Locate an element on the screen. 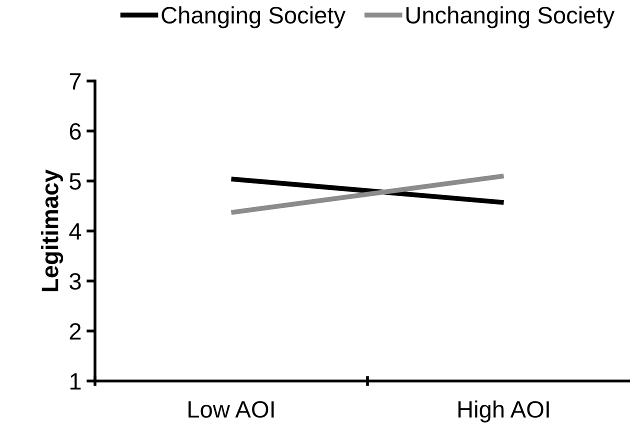 This screenshot has height=439, width=630. y-tick-label: 3 is located at coordinates (75, 281).